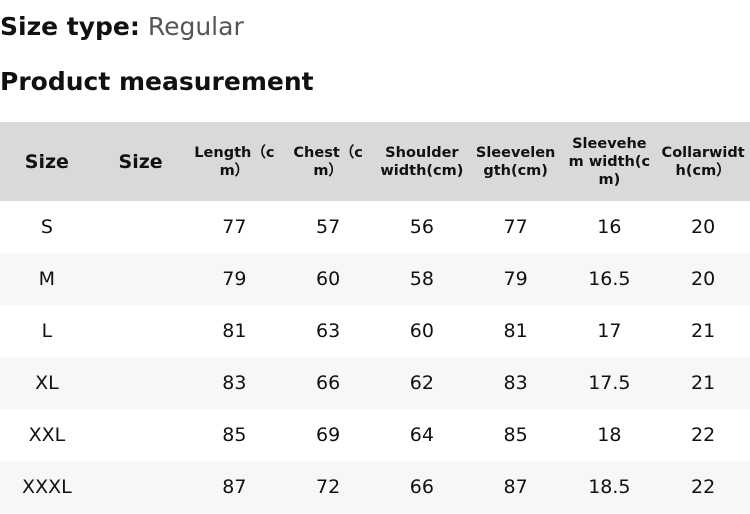 This screenshot has width=750, height=514. I want to click on size-type-label: Size type:, so click(70, 26).